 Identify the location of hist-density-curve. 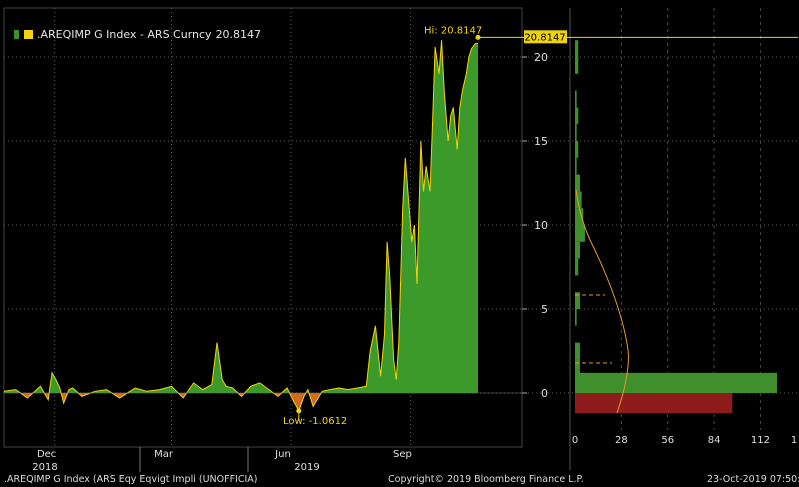
(602, 301).